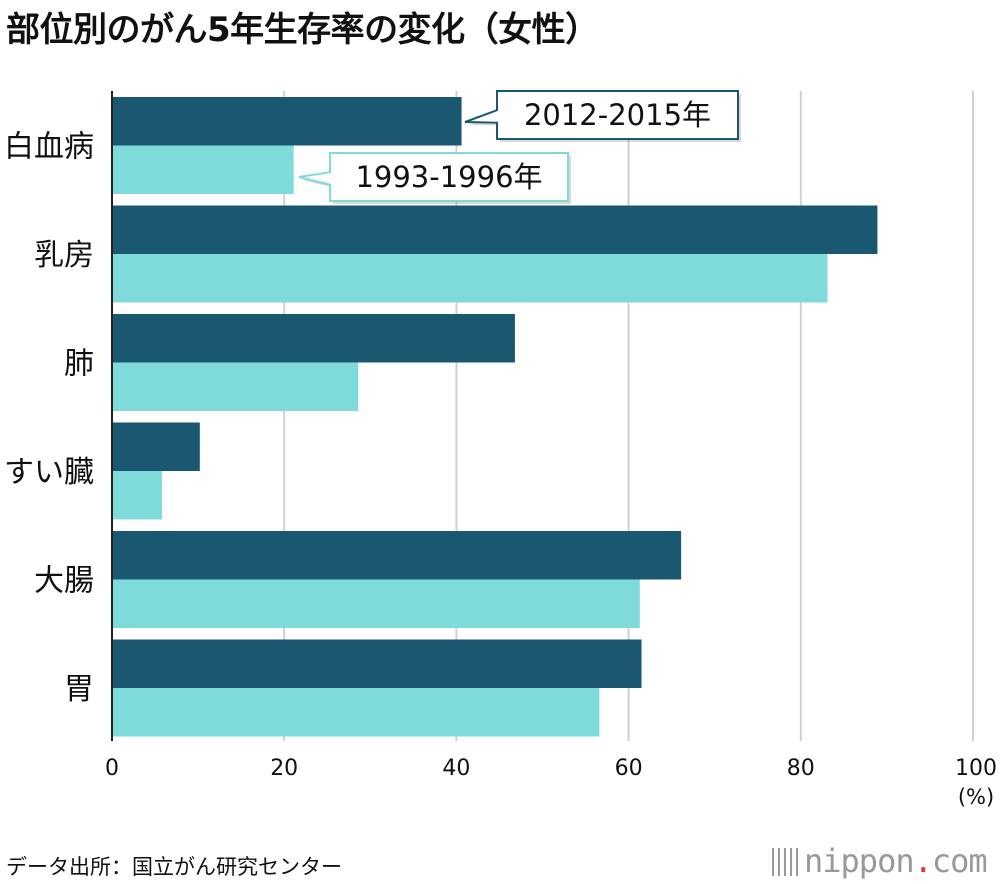  What do you see at coordinates (174, 867) in the screenshot?
I see `data-source: データ出所：国立がん研究センター` at bounding box center [174, 867].